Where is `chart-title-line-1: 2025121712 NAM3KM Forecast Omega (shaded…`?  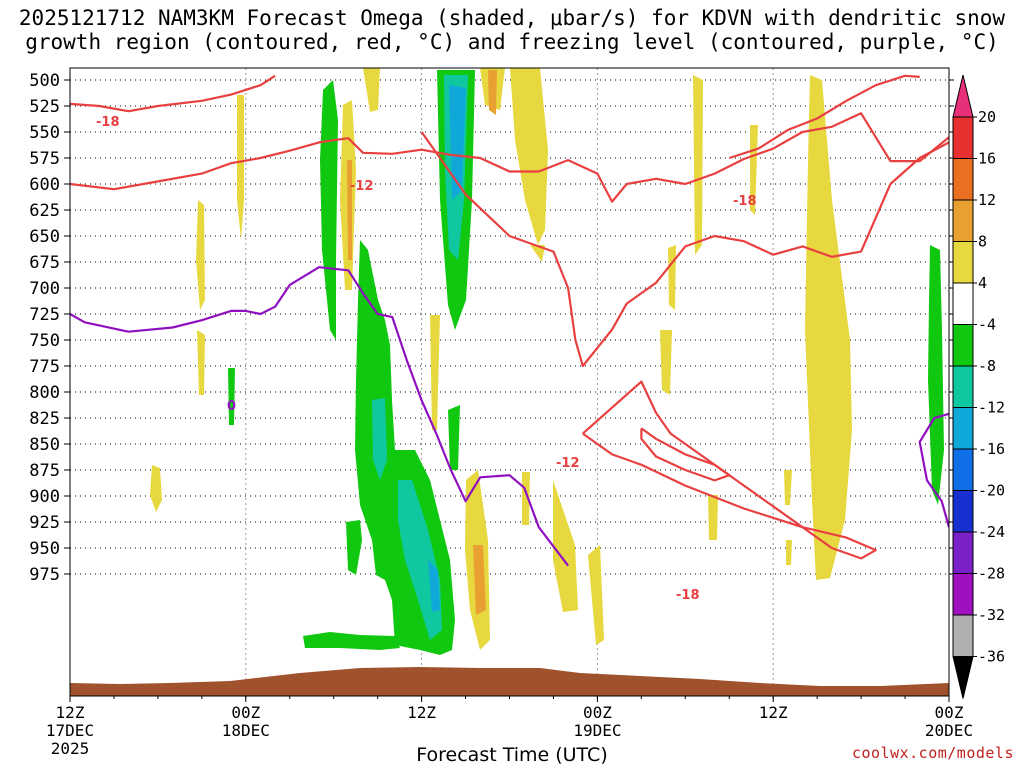 chart-title-line-1: 2025121712 NAM3KM Forecast Omega (shaded… is located at coordinates (512, 18).